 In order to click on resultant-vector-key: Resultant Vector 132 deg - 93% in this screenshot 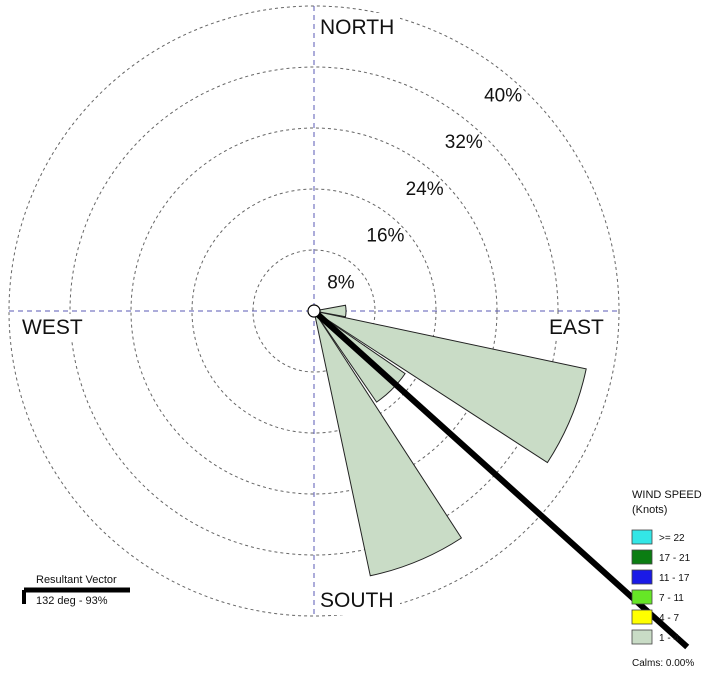, I will do `click(76, 590)`.